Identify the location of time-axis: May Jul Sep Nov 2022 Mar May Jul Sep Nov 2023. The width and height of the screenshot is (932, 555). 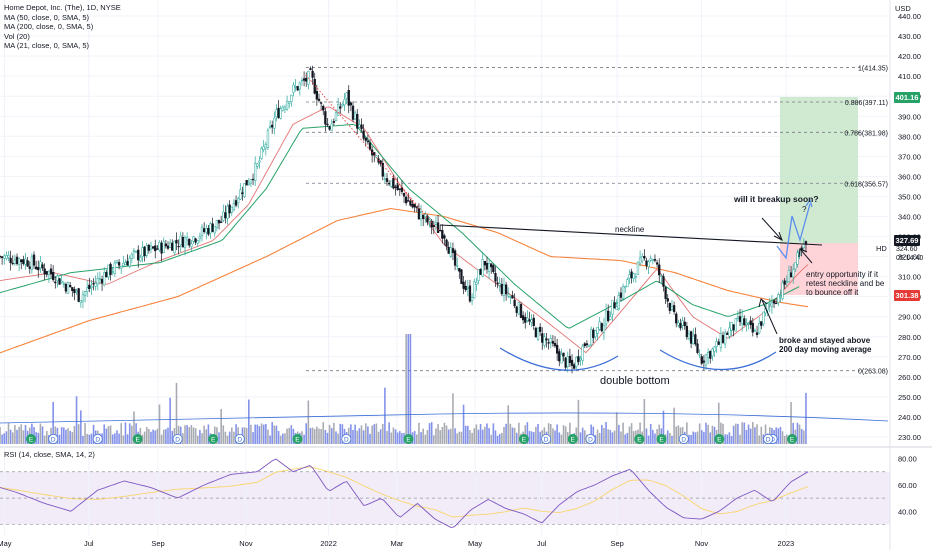
(397, 543).